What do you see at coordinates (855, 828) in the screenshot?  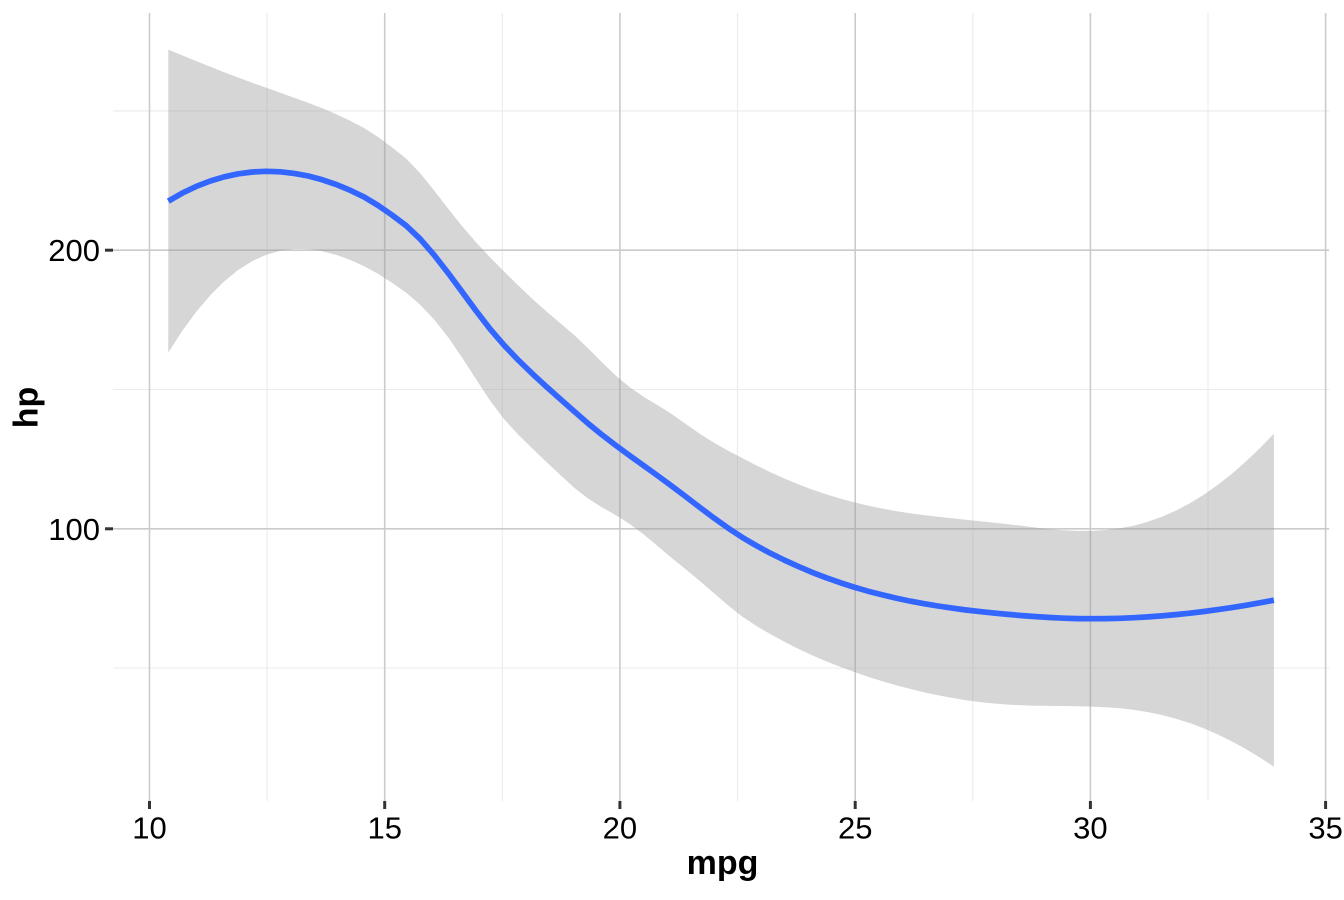 I see `svg-text: 25` at bounding box center [855, 828].